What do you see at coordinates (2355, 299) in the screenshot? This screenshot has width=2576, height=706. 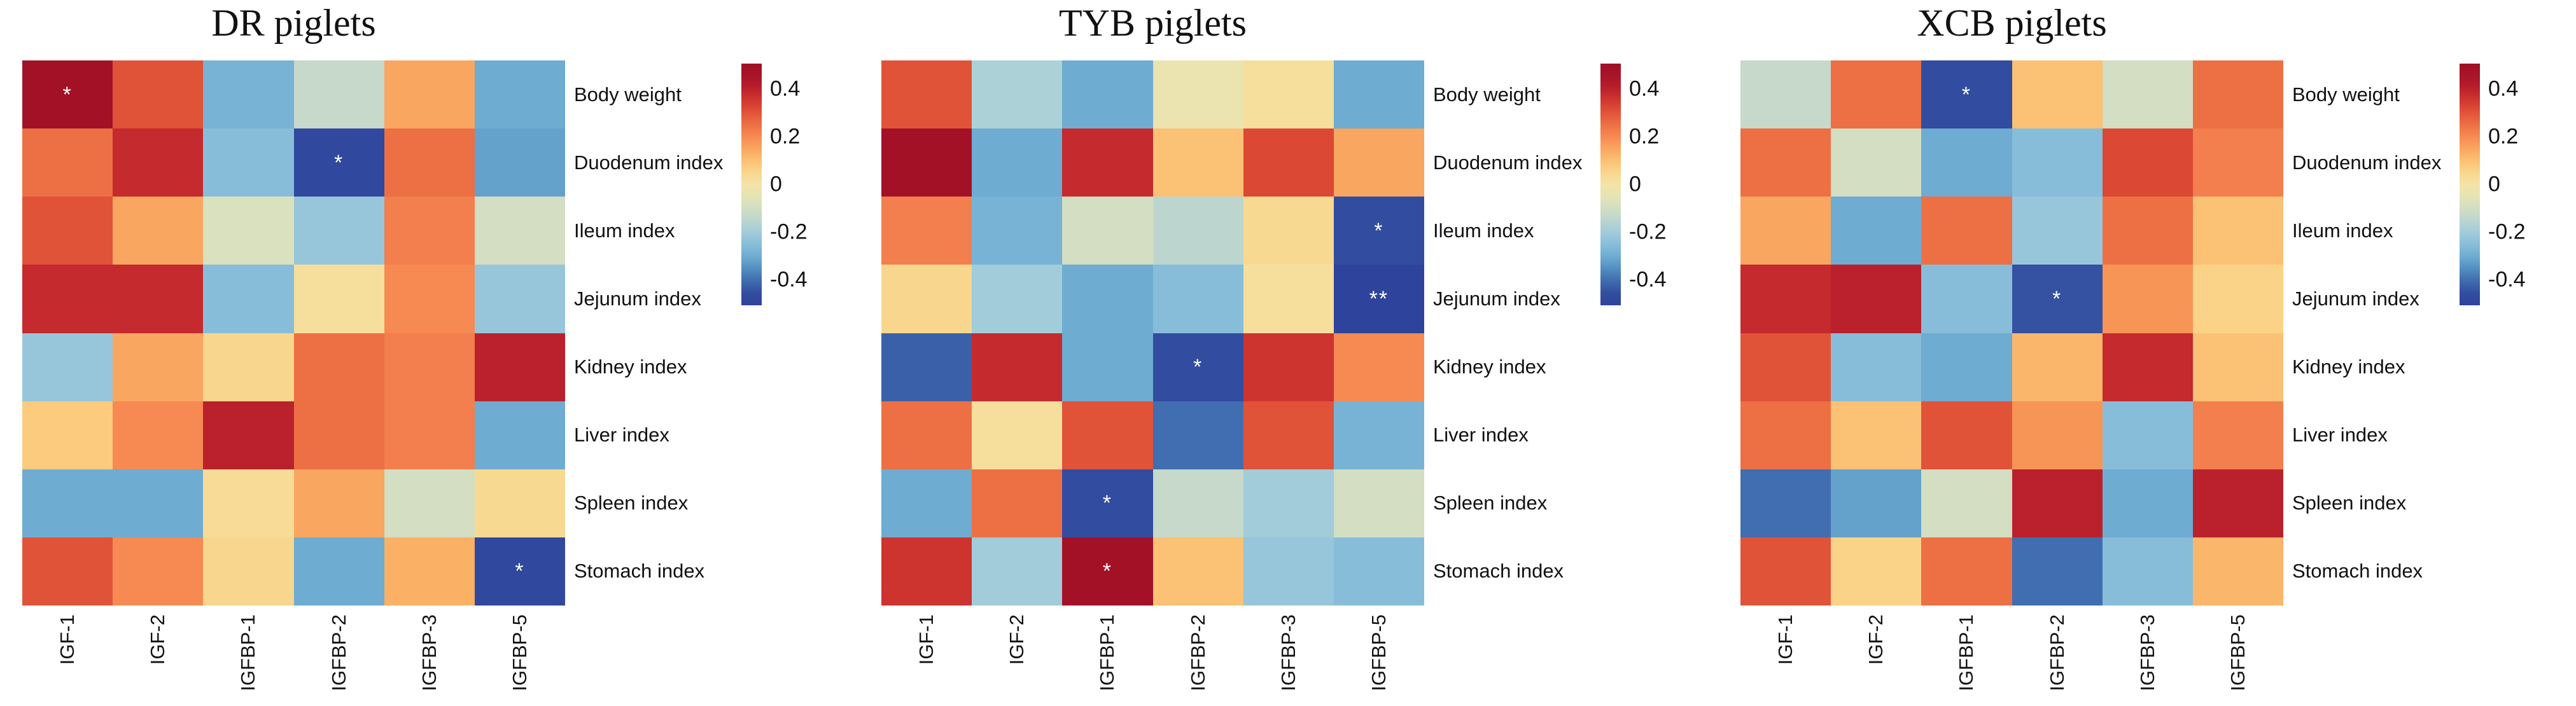 I see `row-label: Jejunum index` at bounding box center [2355, 299].